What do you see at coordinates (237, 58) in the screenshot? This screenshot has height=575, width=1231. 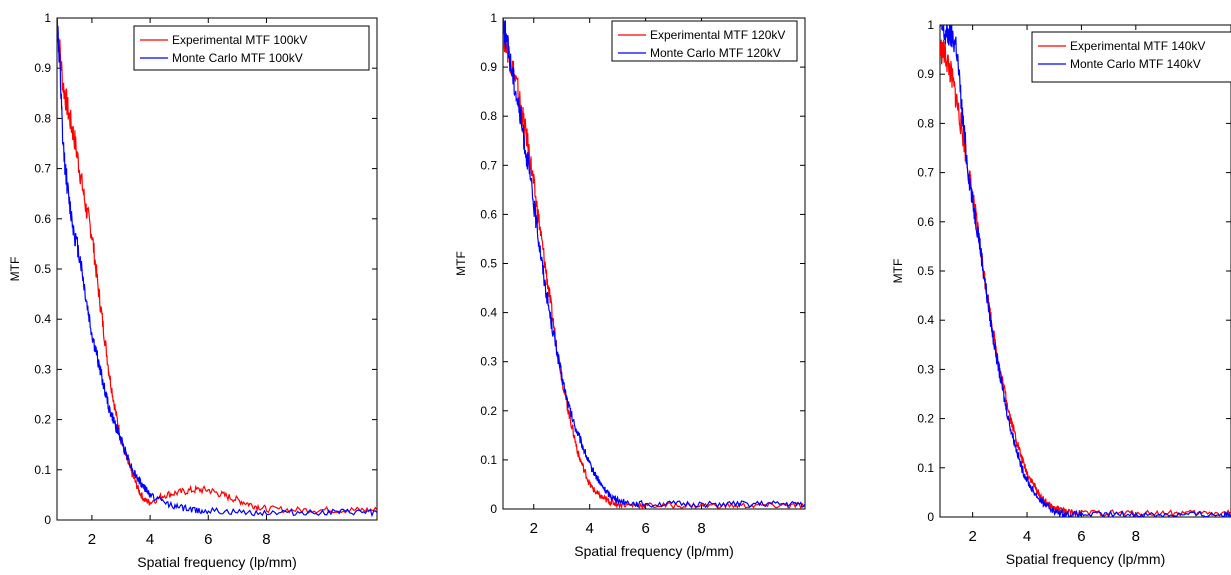 I see `legend-entry: Monte Carlo MTF 100kV` at bounding box center [237, 58].